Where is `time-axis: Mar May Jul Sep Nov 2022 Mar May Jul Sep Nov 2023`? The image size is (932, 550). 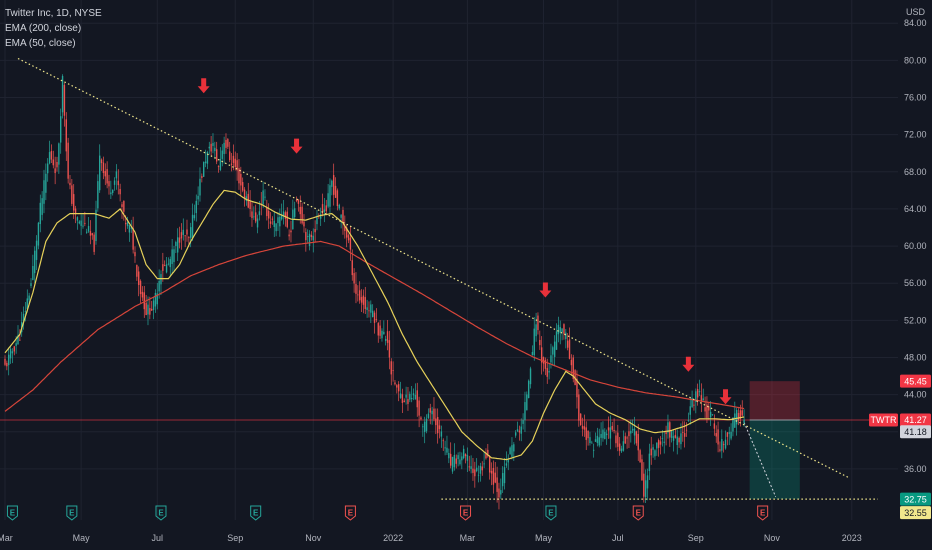 time-axis: Mar May Jul Sep Nov 2022 Mar May Jul Sep Nov 2023 is located at coordinates (431, 538).